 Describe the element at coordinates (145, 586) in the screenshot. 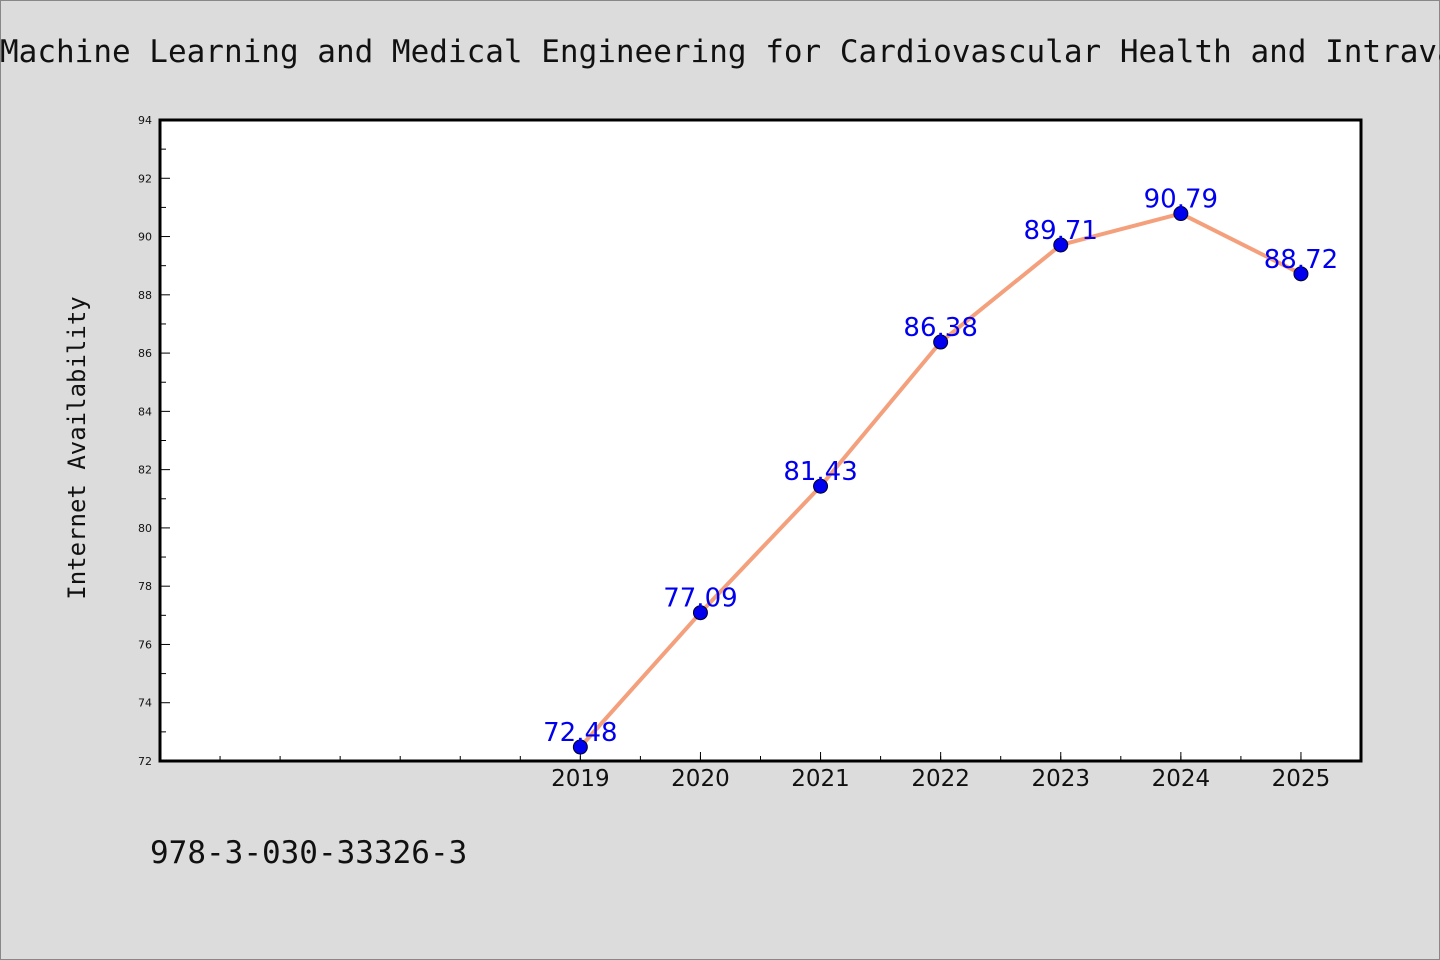

I see `y-tick-label: 78` at that location.